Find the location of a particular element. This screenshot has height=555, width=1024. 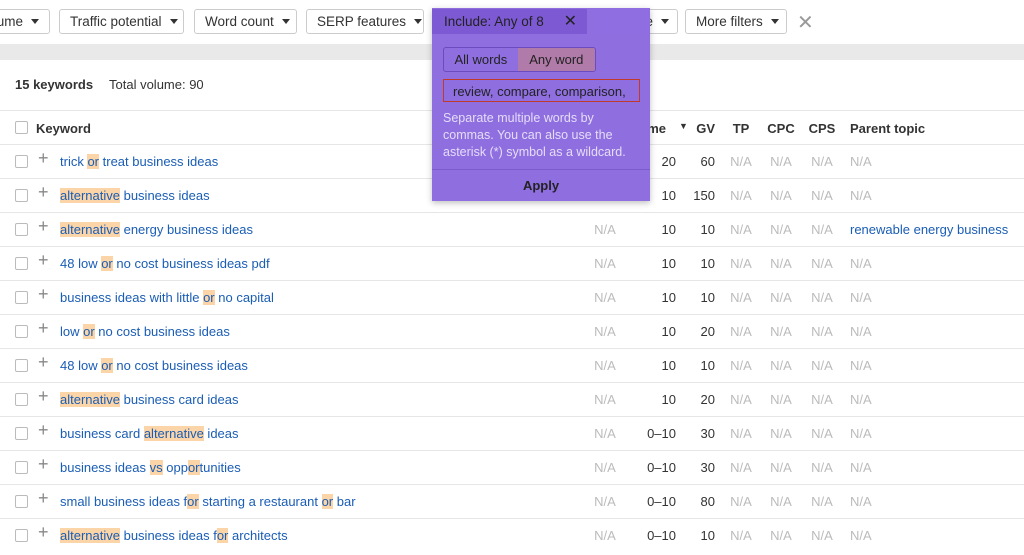

filter-button: SERP features is located at coordinates (365, 21).